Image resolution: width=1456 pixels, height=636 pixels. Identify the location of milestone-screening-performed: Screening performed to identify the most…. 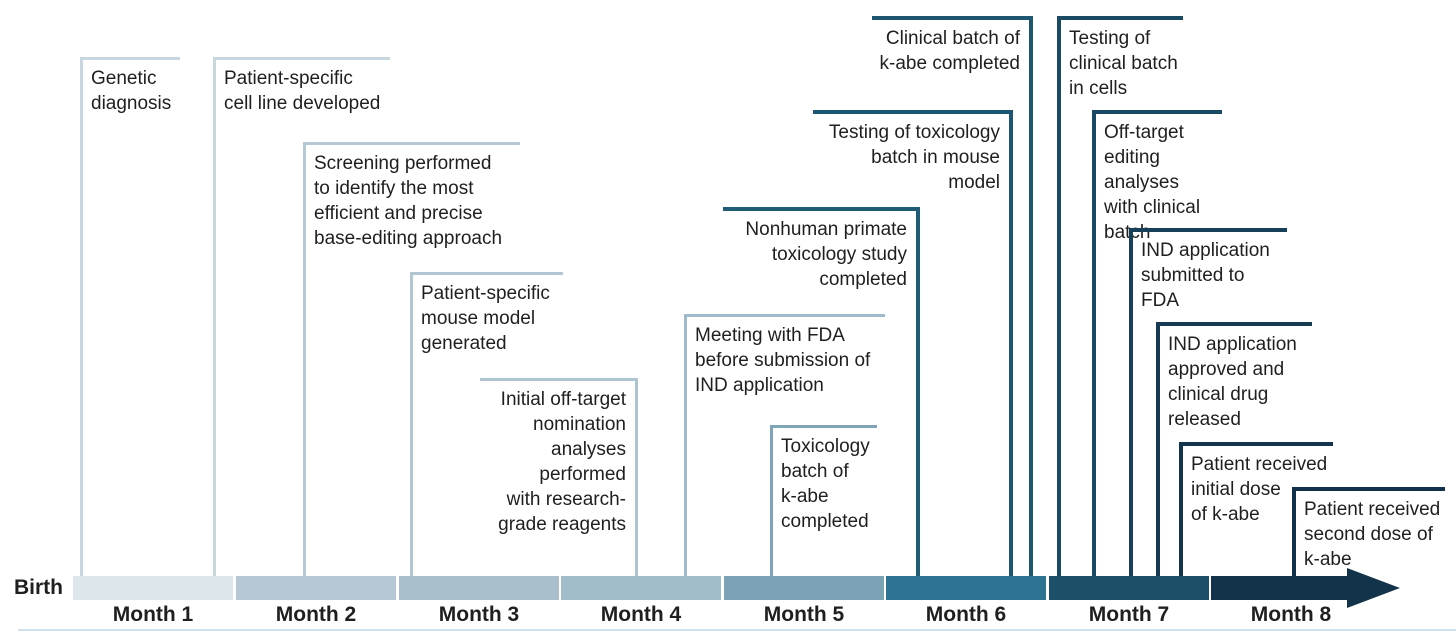
(411, 359).